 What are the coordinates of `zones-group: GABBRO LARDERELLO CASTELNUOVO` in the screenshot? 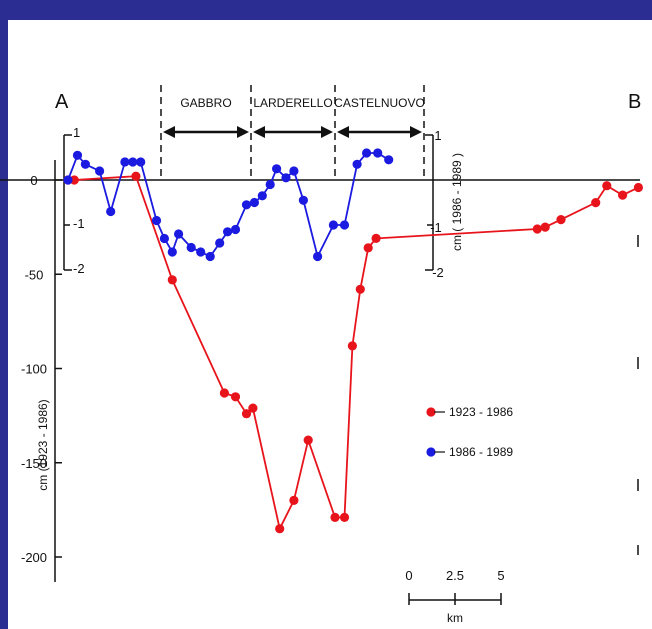 It's located at (292, 132).